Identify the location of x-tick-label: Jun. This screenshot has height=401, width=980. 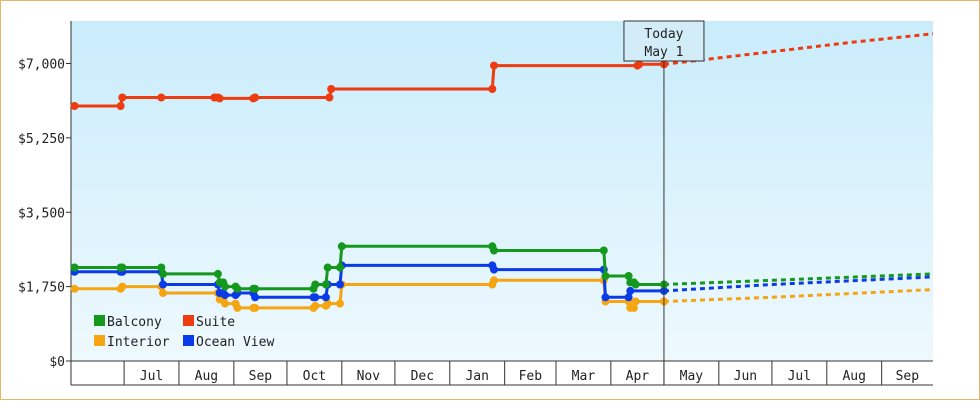
(745, 376).